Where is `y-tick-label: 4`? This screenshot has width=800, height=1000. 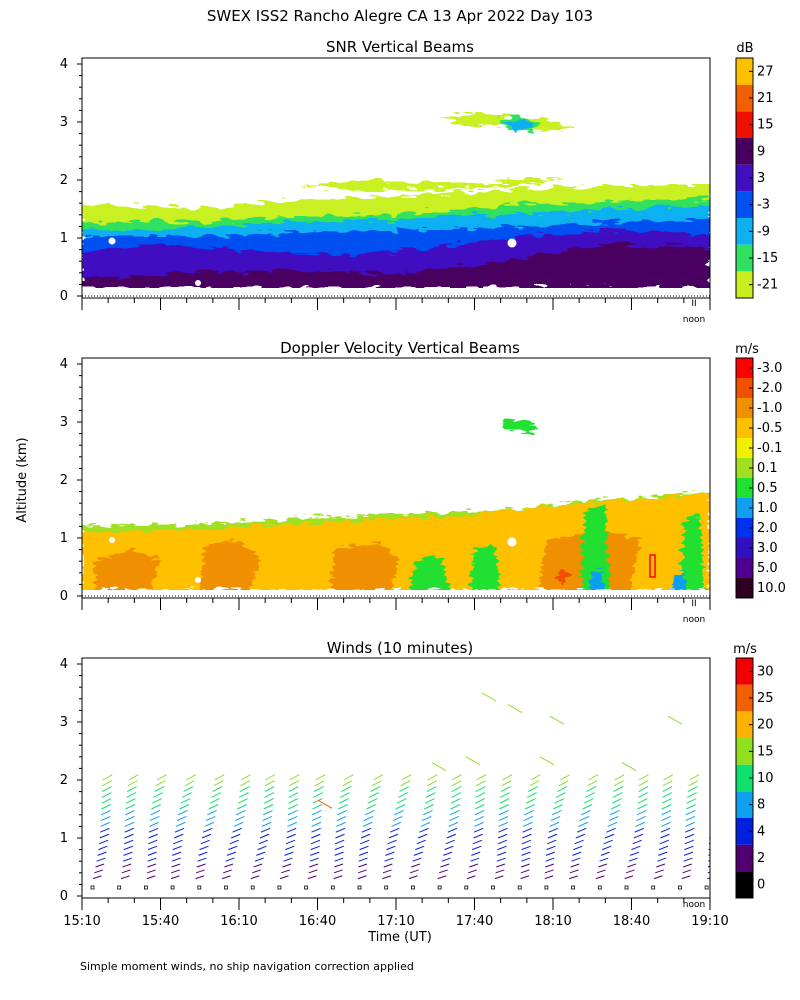 y-tick-label: 4 is located at coordinates (64, 364).